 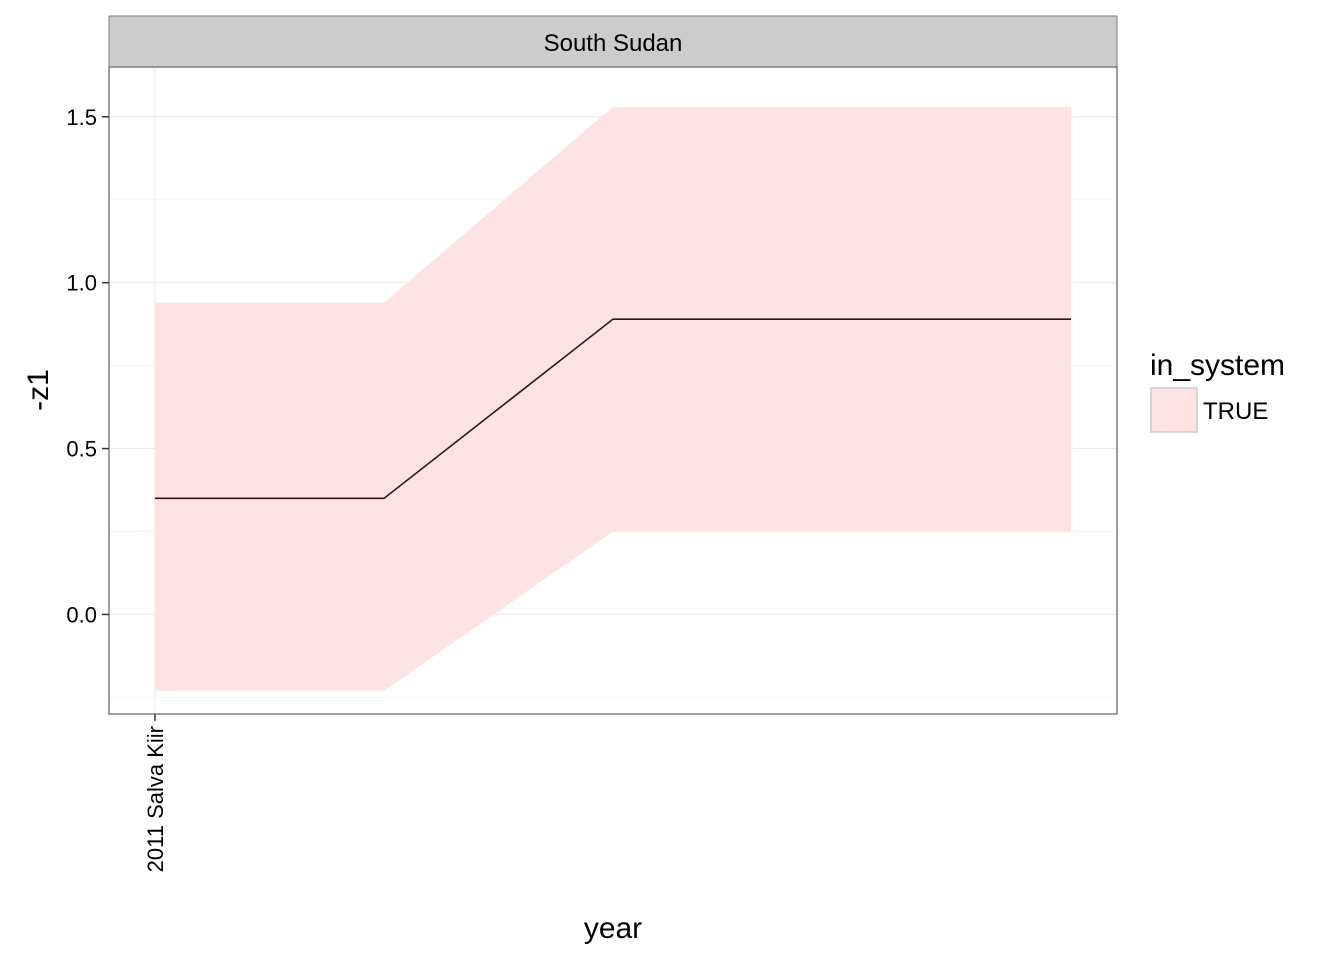 I want to click on y-tick-label: 1.0, so click(x=81, y=283).